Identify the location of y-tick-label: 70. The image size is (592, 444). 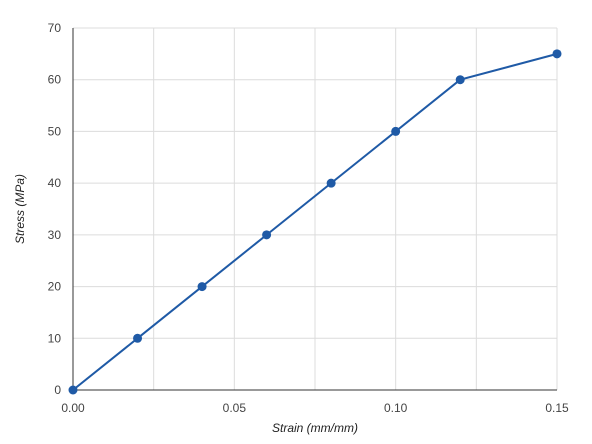
(55, 28).